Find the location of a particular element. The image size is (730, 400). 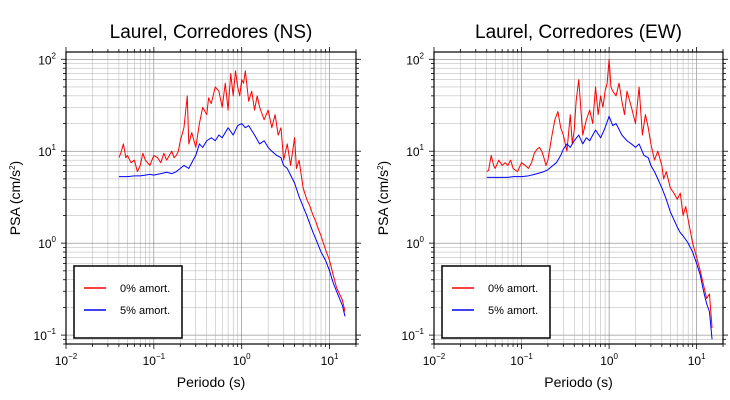

chart-title: Laurel, Corredores (EW) is located at coordinates (578, 32).